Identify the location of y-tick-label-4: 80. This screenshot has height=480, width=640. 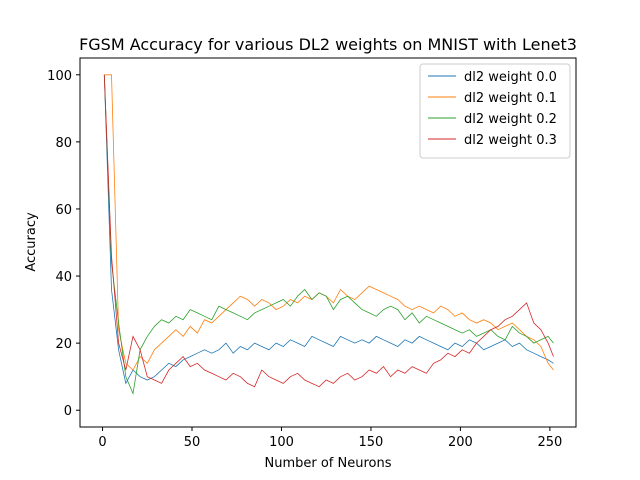
(63, 143).